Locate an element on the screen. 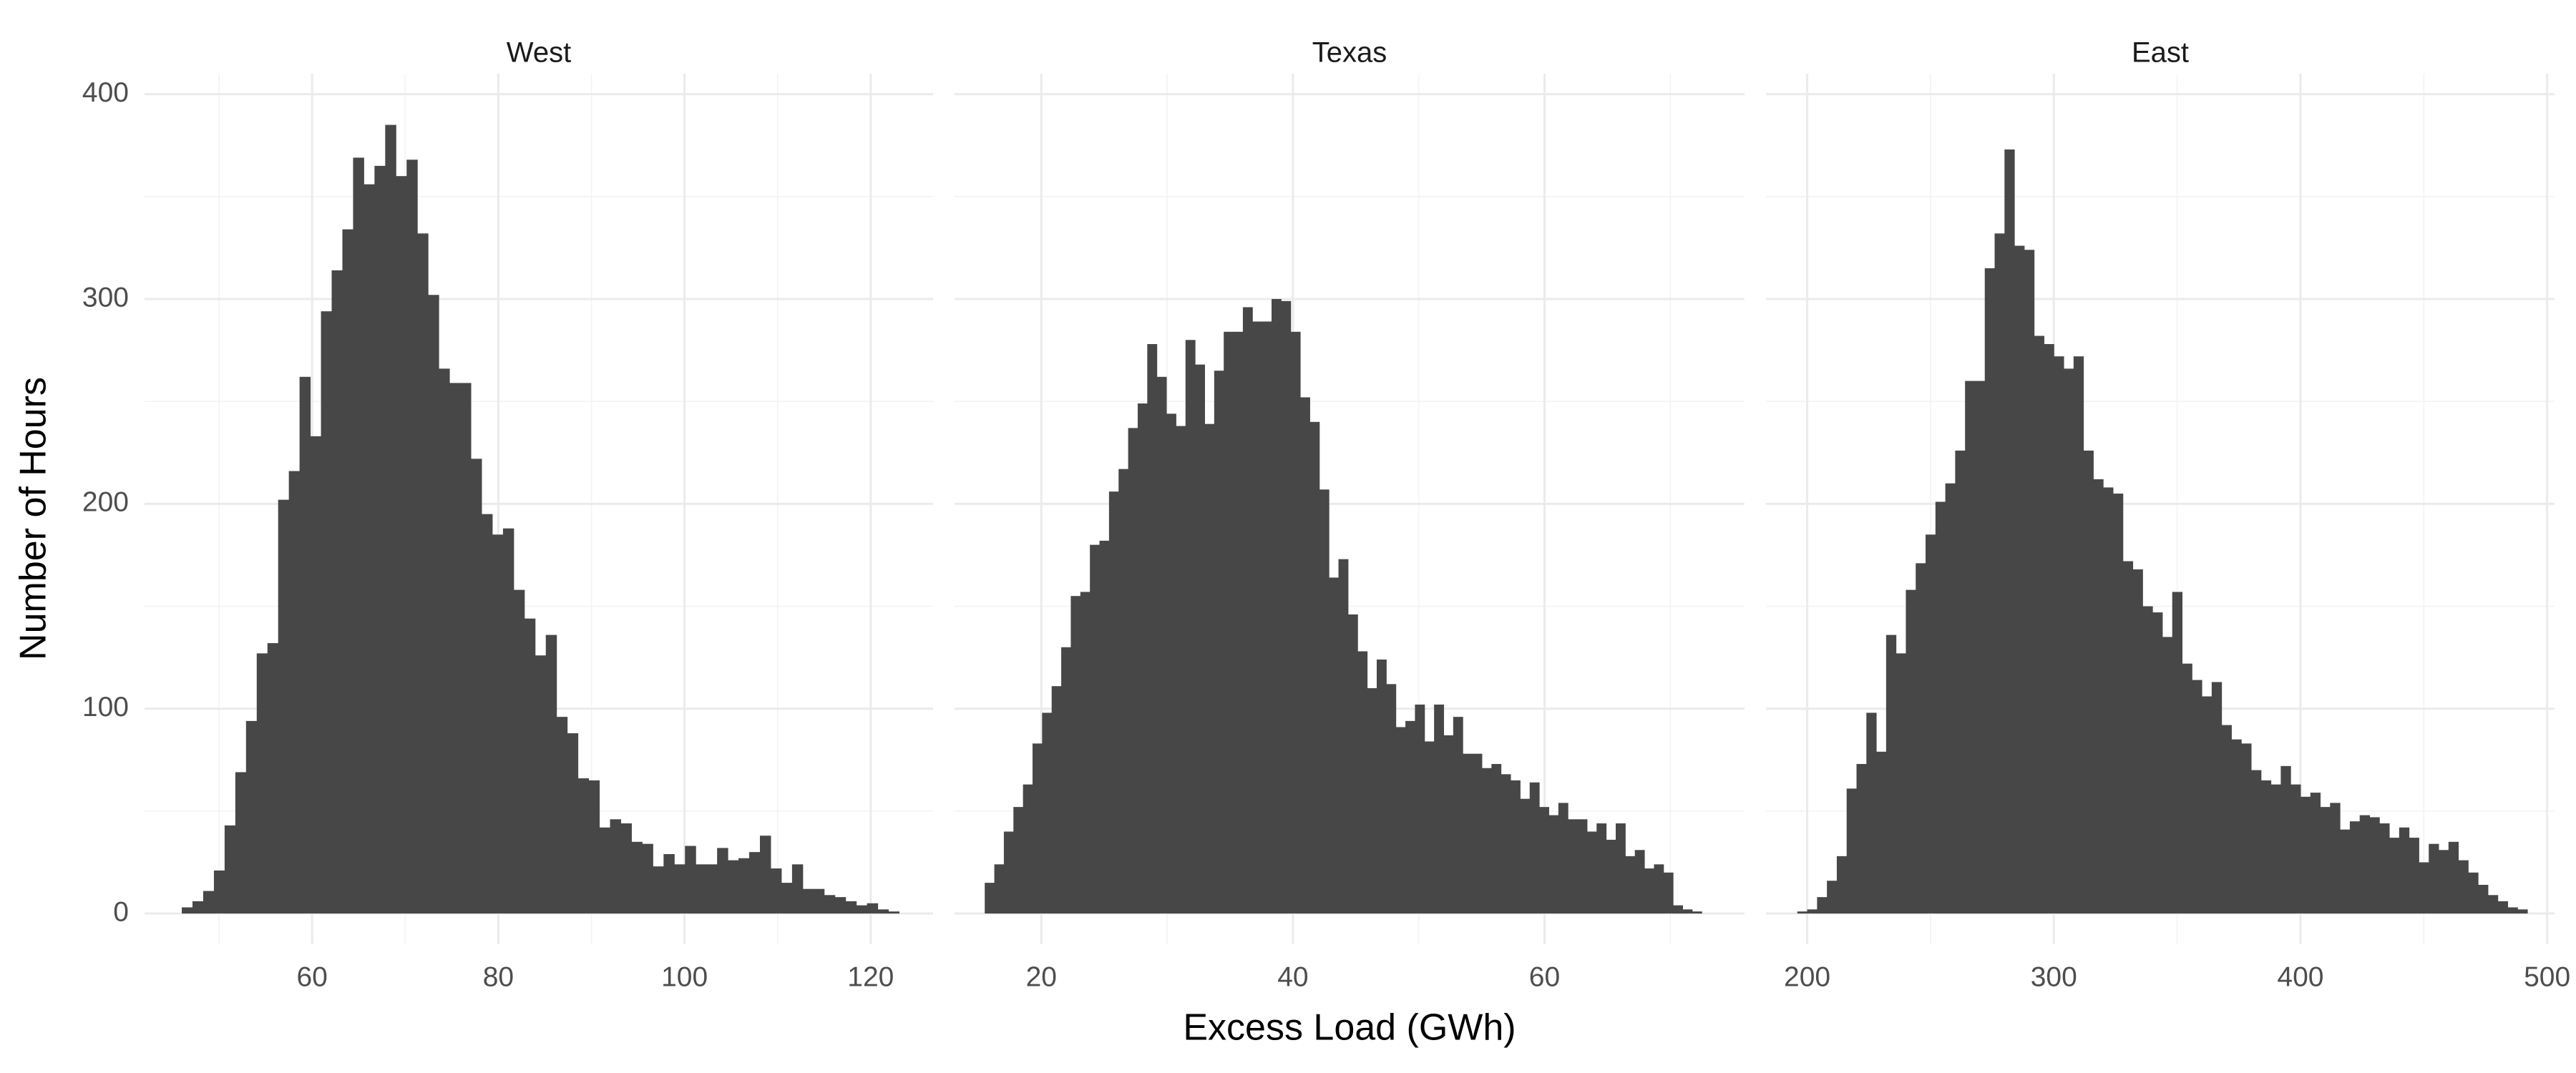 This screenshot has width=2576, height=1073. strip-title: Texas is located at coordinates (1349, 53).